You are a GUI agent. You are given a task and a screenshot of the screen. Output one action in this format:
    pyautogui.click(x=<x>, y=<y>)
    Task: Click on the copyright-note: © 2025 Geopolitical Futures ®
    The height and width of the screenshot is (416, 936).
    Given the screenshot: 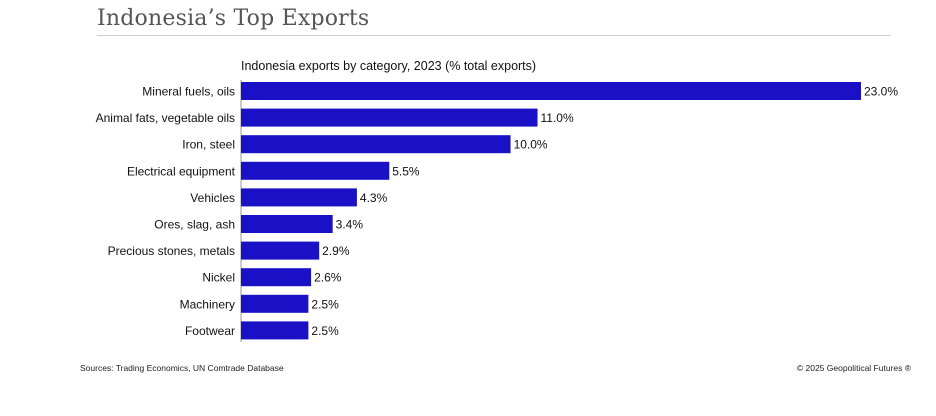 What is the action you would take?
    pyautogui.click(x=853, y=368)
    